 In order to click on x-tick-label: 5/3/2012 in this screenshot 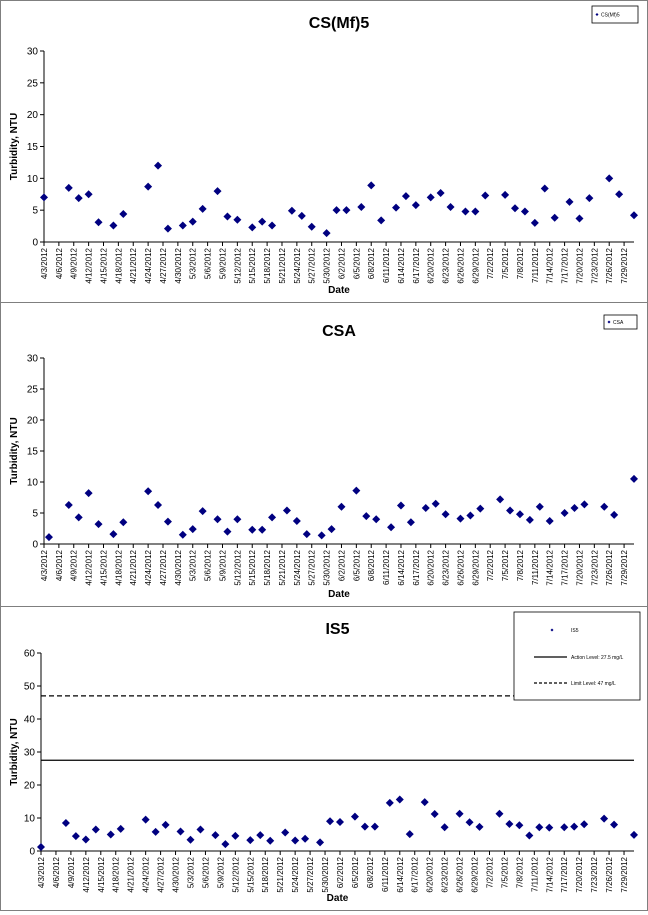, I will do `click(193, 263)`.